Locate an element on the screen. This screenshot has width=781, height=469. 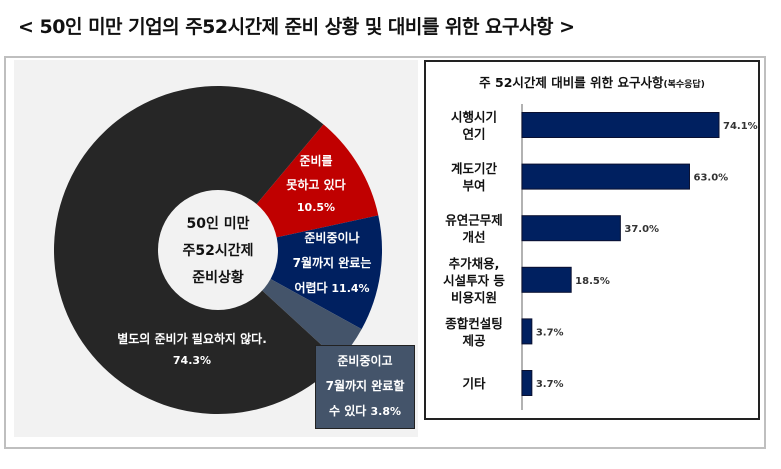
bar-chart-title-text: 주 52시간제 대비를 위한 요구사항 is located at coordinates (571, 82).